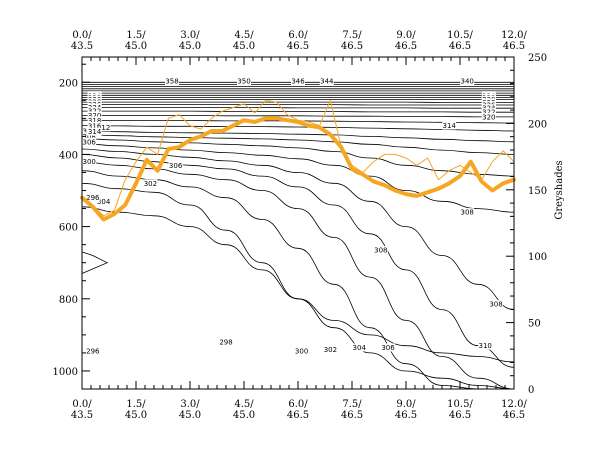  What do you see at coordinates (190, 404) in the screenshot?
I see `bottom-tick-time-2: 3.0/` at bounding box center [190, 404].